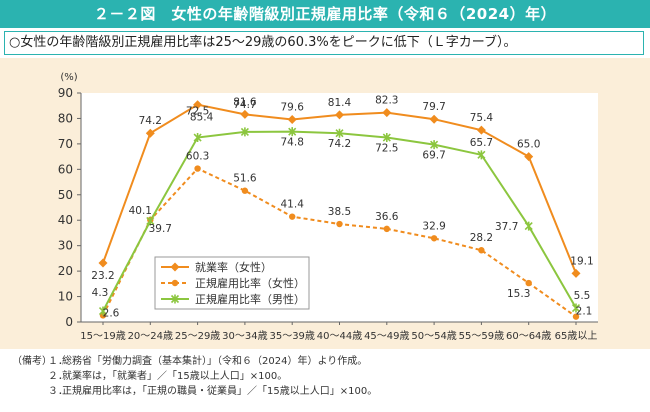  What do you see at coordinates (250, 283) in the screenshot?
I see `legend-label: 正規雇用比率（女性）` at bounding box center [250, 283].